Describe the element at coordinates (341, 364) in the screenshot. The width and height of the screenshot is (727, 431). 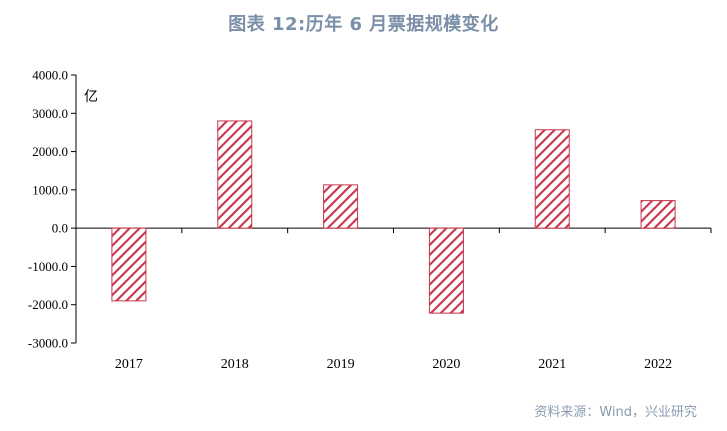
I see `x-tick-label: 2019` at that location.